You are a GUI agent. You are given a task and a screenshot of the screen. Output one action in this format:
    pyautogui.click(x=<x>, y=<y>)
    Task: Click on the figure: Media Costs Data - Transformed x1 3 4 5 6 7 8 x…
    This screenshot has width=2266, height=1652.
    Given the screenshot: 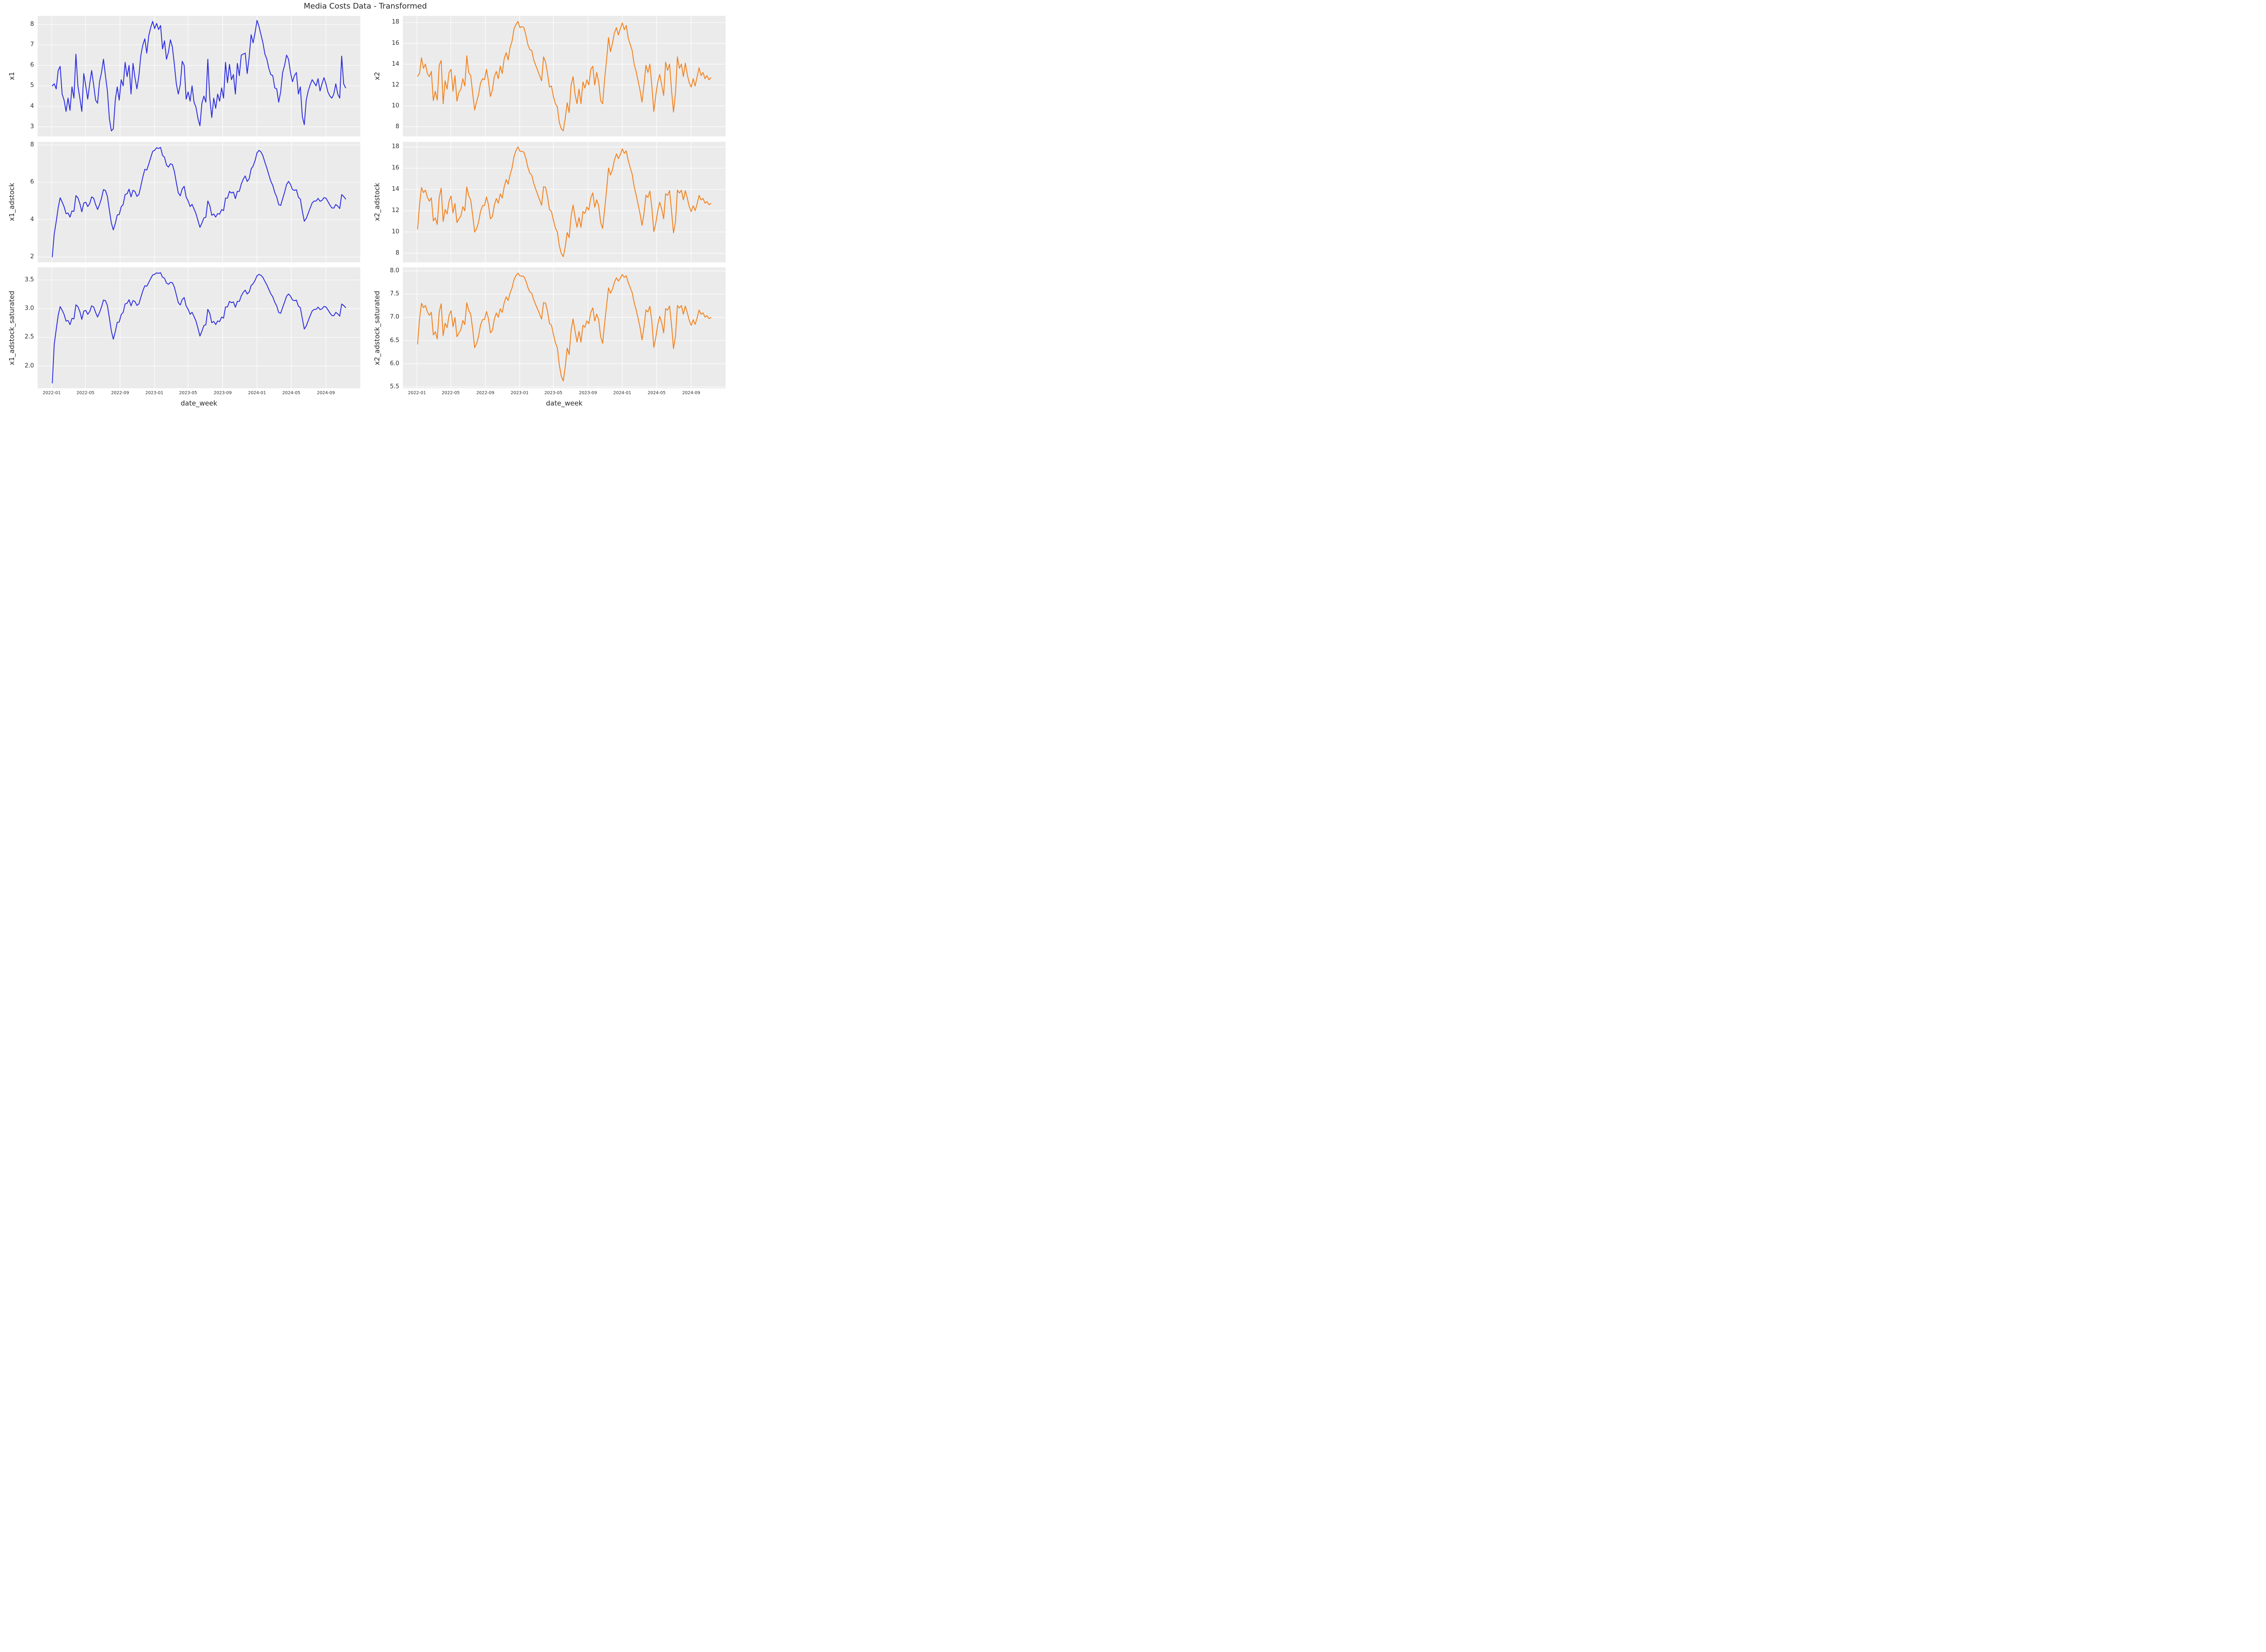 What is the action you would take?
    pyautogui.click(x=365, y=206)
    